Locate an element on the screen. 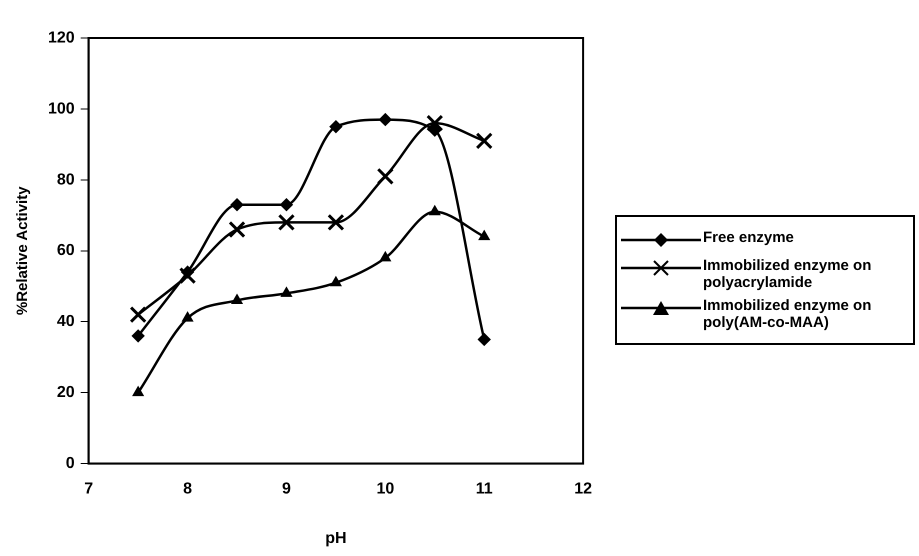 This screenshot has height=556, width=919. y-axis-title: %Relative Activity is located at coordinates (23, 251).